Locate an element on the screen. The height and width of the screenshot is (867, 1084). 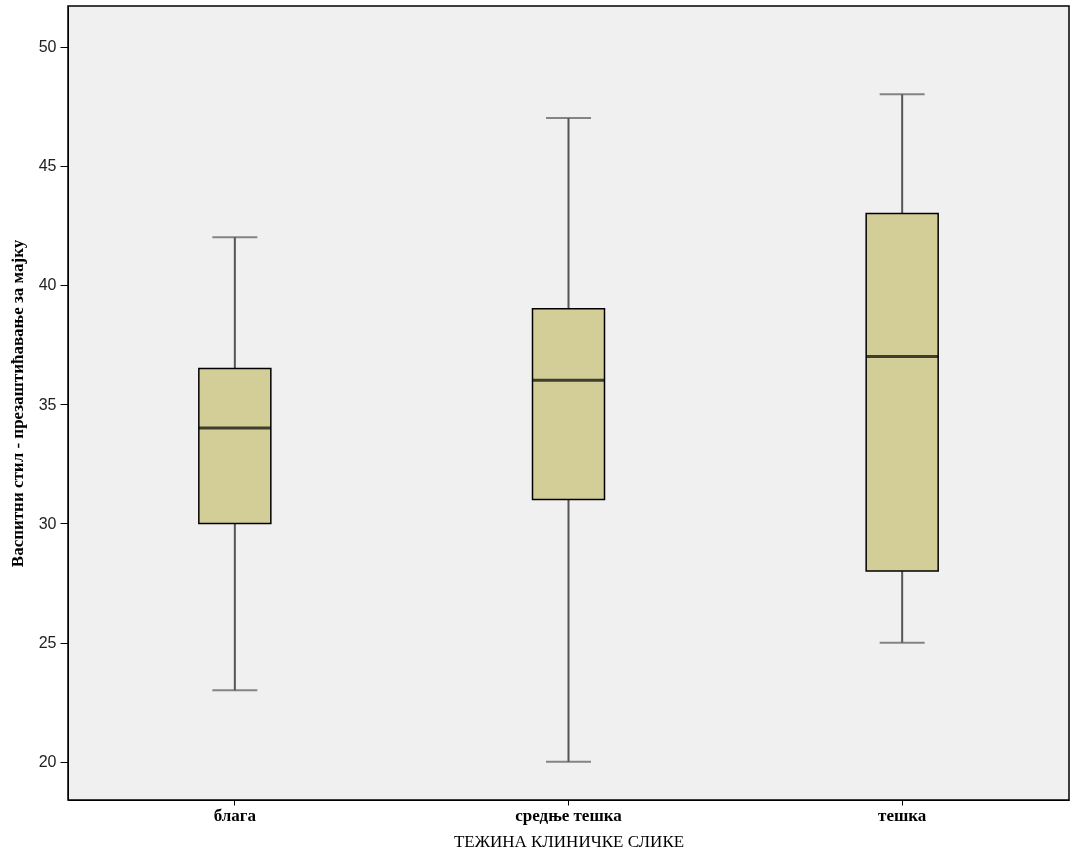
y-axis-title: Васпитни стил - презаштићавање за мајку is located at coordinates (17, 403).